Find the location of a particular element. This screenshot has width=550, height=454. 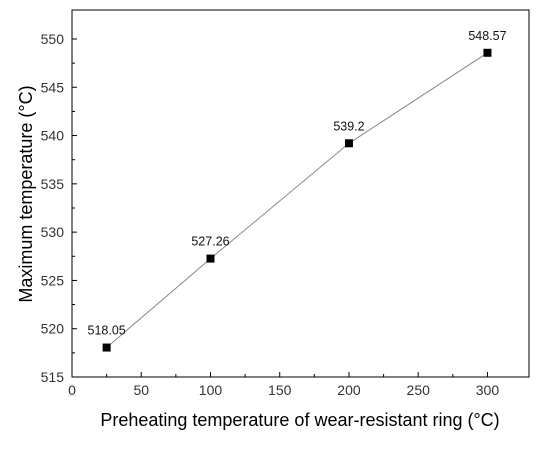

y-axis-title: Maximum temperature (°C) is located at coordinates (26, 193).